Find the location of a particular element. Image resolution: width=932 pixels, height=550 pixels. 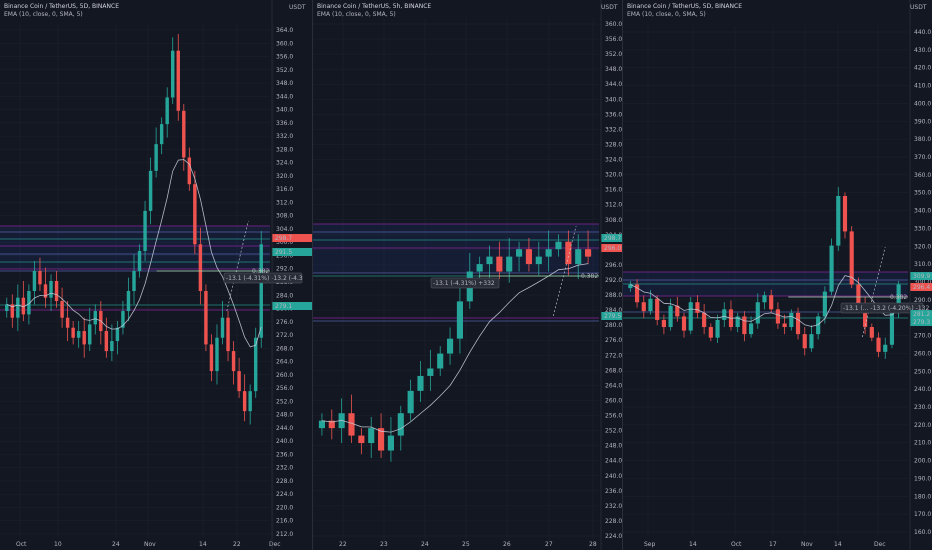

y-tick-label: 240.0 is located at coordinates (284, 441).